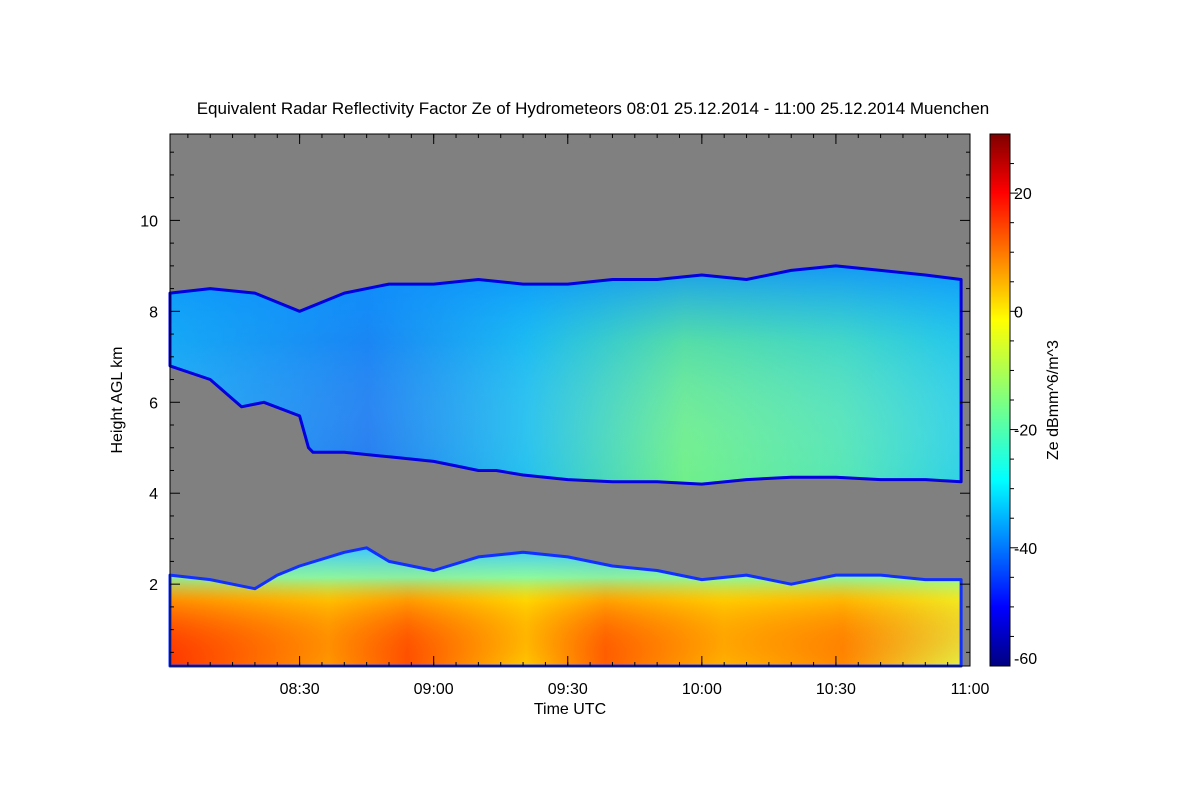  What do you see at coordinates (153, 585) in the screenshot?
I see `y-tick-label: 2` at bounding box center [153, 585].